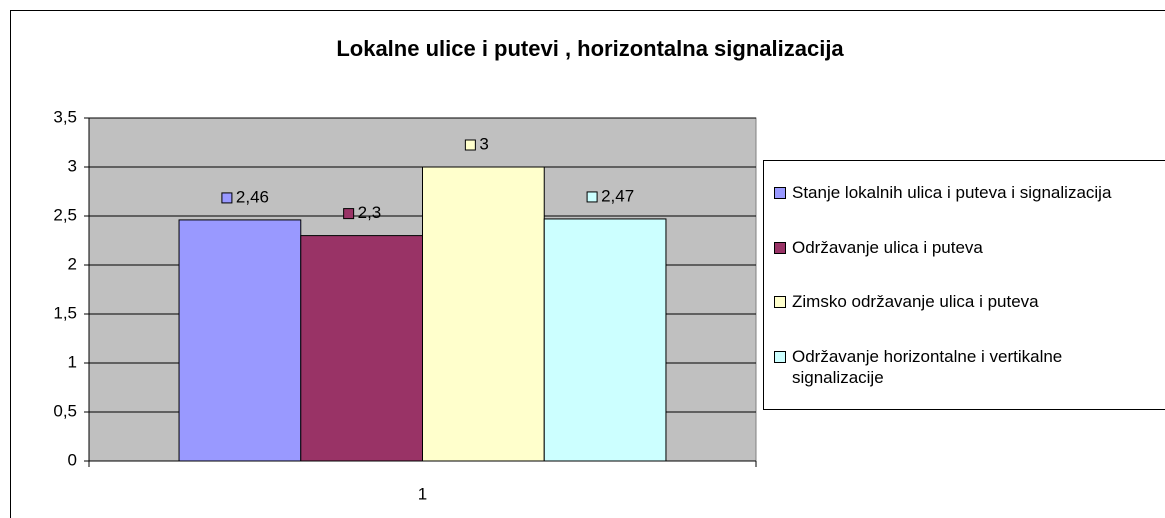  What do you see at coordinates (617, 195) in the screenshot?
I see `data-label: 2,47` at bounding box center [617, 195].